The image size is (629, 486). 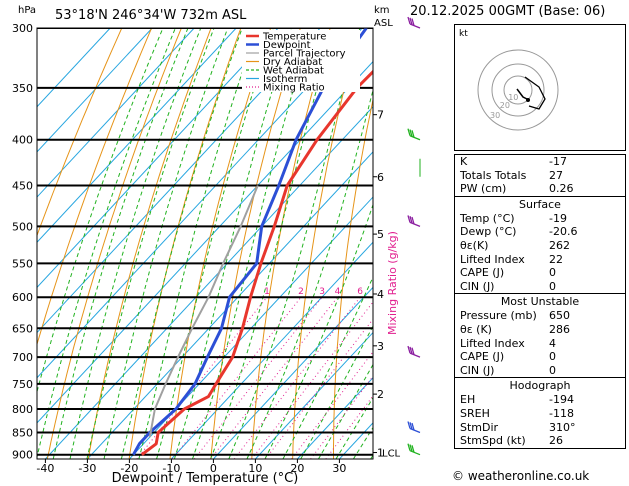 I want to click on pressure-tick: 500, so click(x=22, y=226).